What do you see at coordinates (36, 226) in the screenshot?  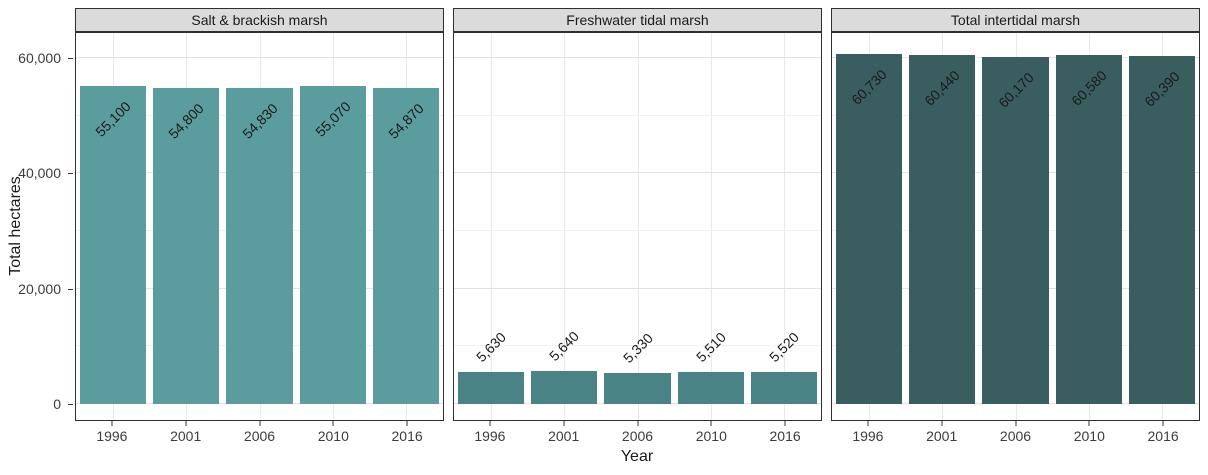 I see `y-axis: 0 20,000 40,000 60,000` at bounding box center [36, 226].